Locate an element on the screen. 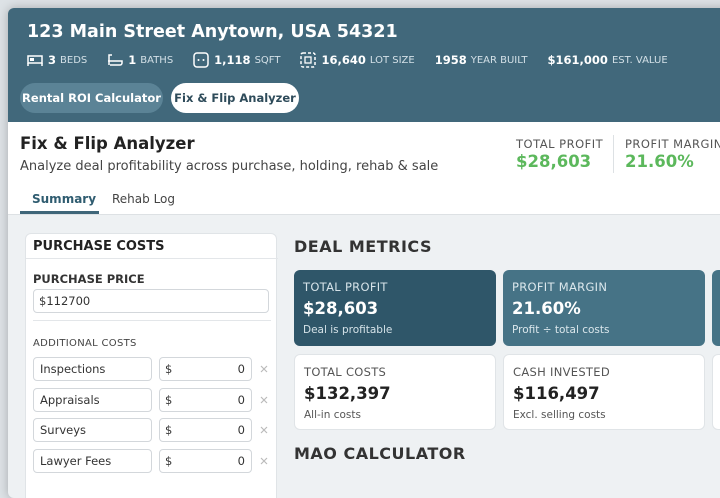 The width and height of the screenshot is (720, 498). page-title: Fix & Flip Analyzer is located at coordinates (107, 143).